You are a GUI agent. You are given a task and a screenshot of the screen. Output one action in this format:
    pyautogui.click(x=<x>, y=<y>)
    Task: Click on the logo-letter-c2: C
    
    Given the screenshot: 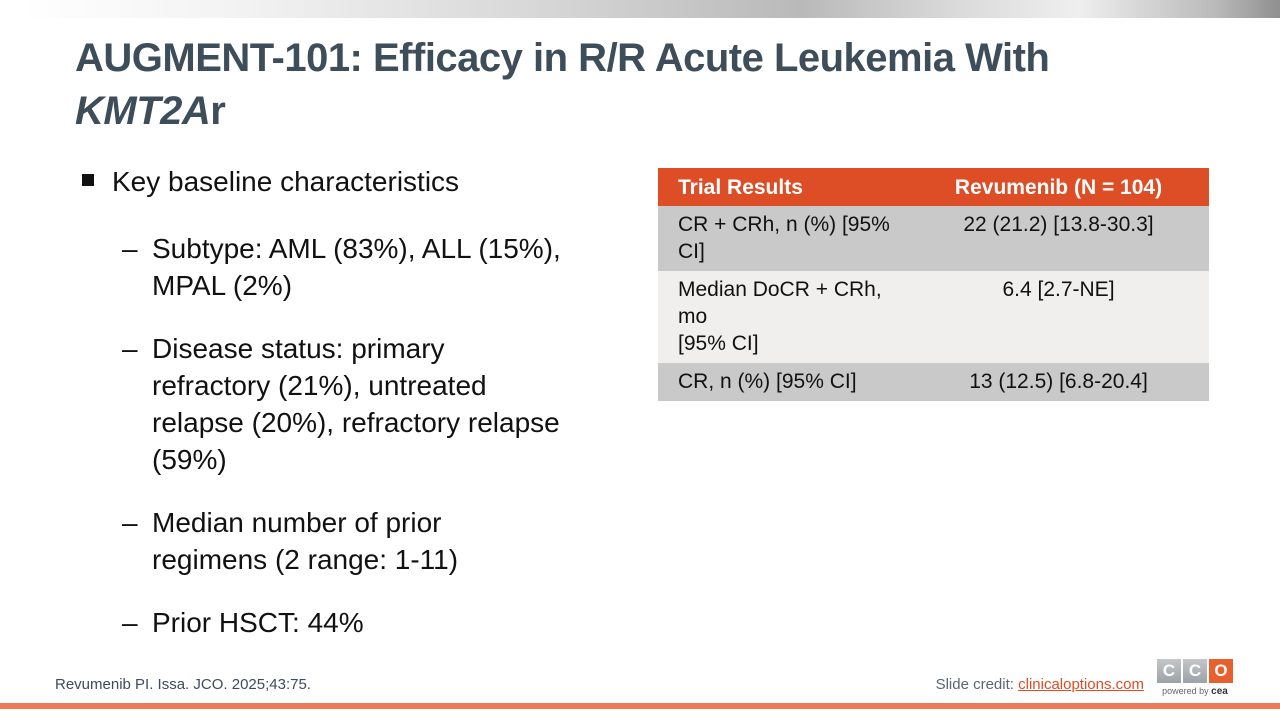 What is the action you would take?
    pyautogui.click(x=1195, y=671)
    